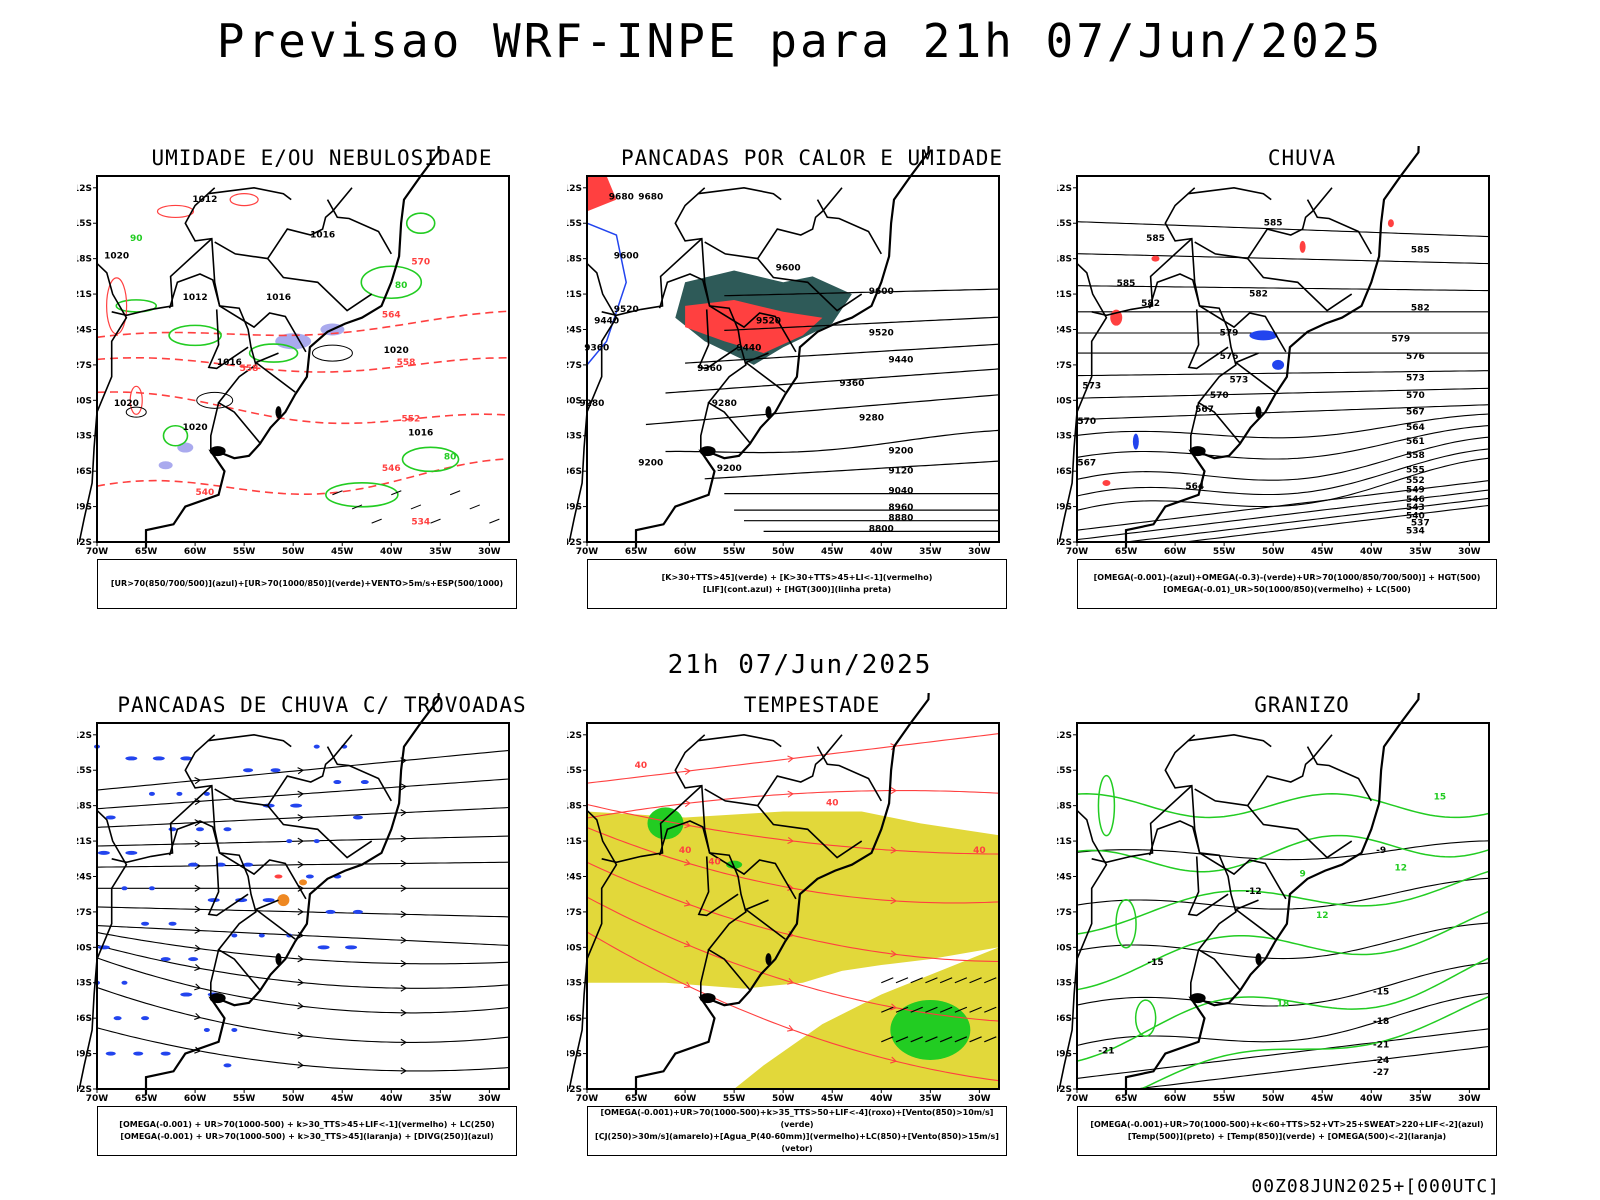  What do you see at coordinates (1064, 948) in the screenshot?
I see `lat-tick-label: 30S` at bounding box center [1064, 948].